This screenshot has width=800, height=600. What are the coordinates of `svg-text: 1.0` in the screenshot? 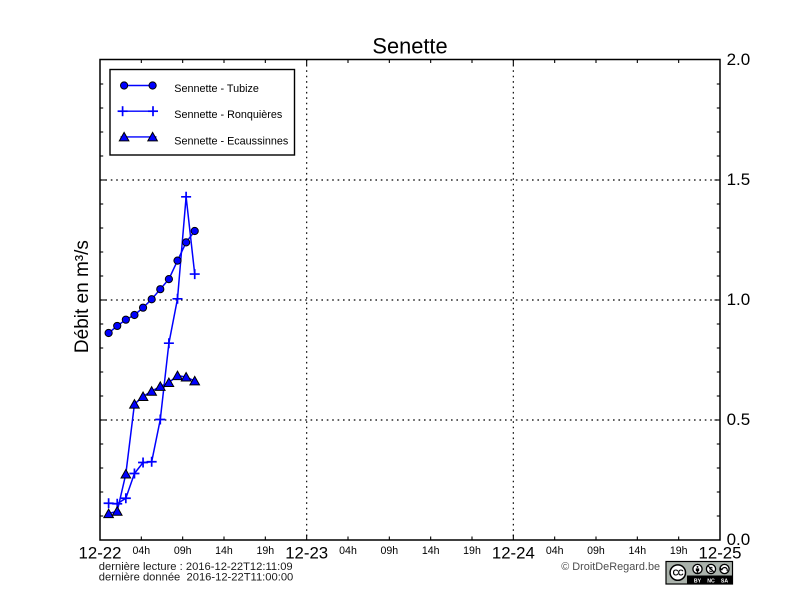 It's located at (739, 299).